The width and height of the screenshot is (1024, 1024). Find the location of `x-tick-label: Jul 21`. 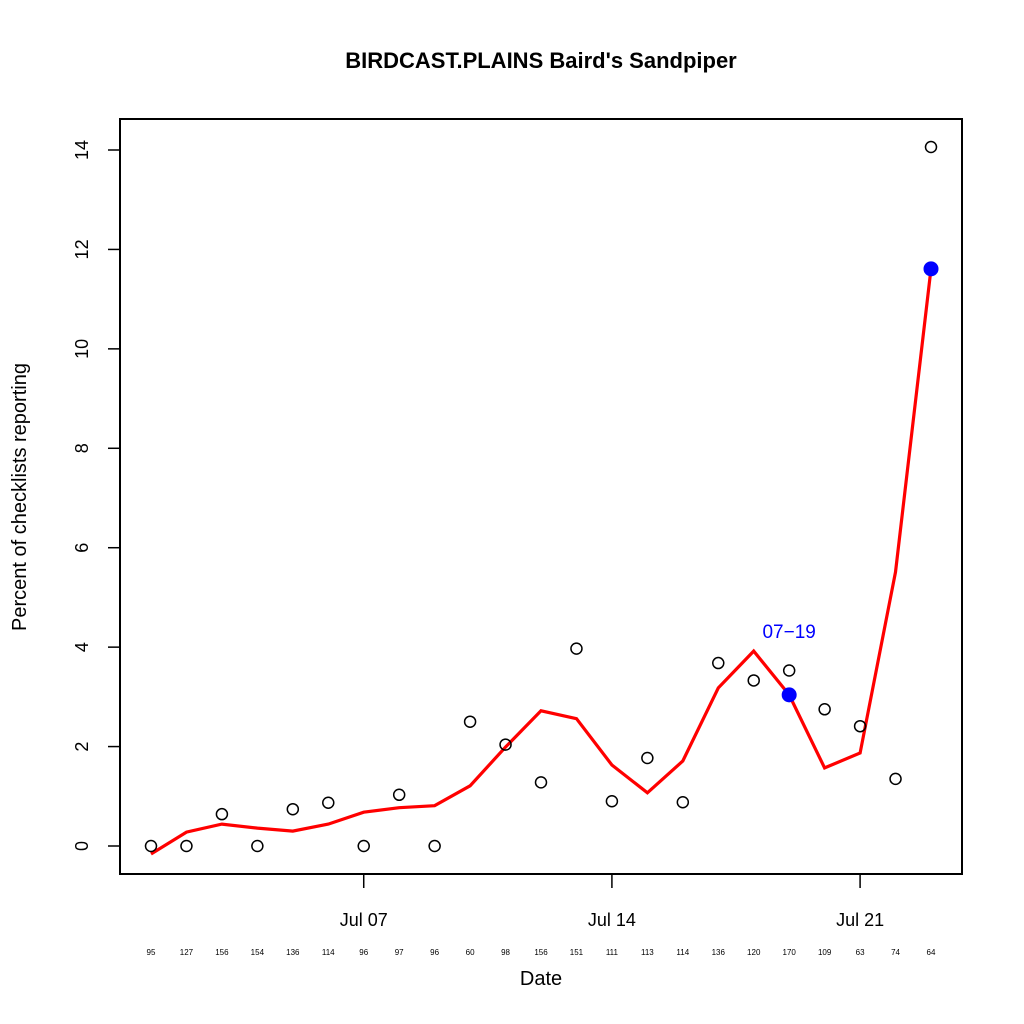

x-tick-label: Jul 21 is located at coordinates (860, 920).